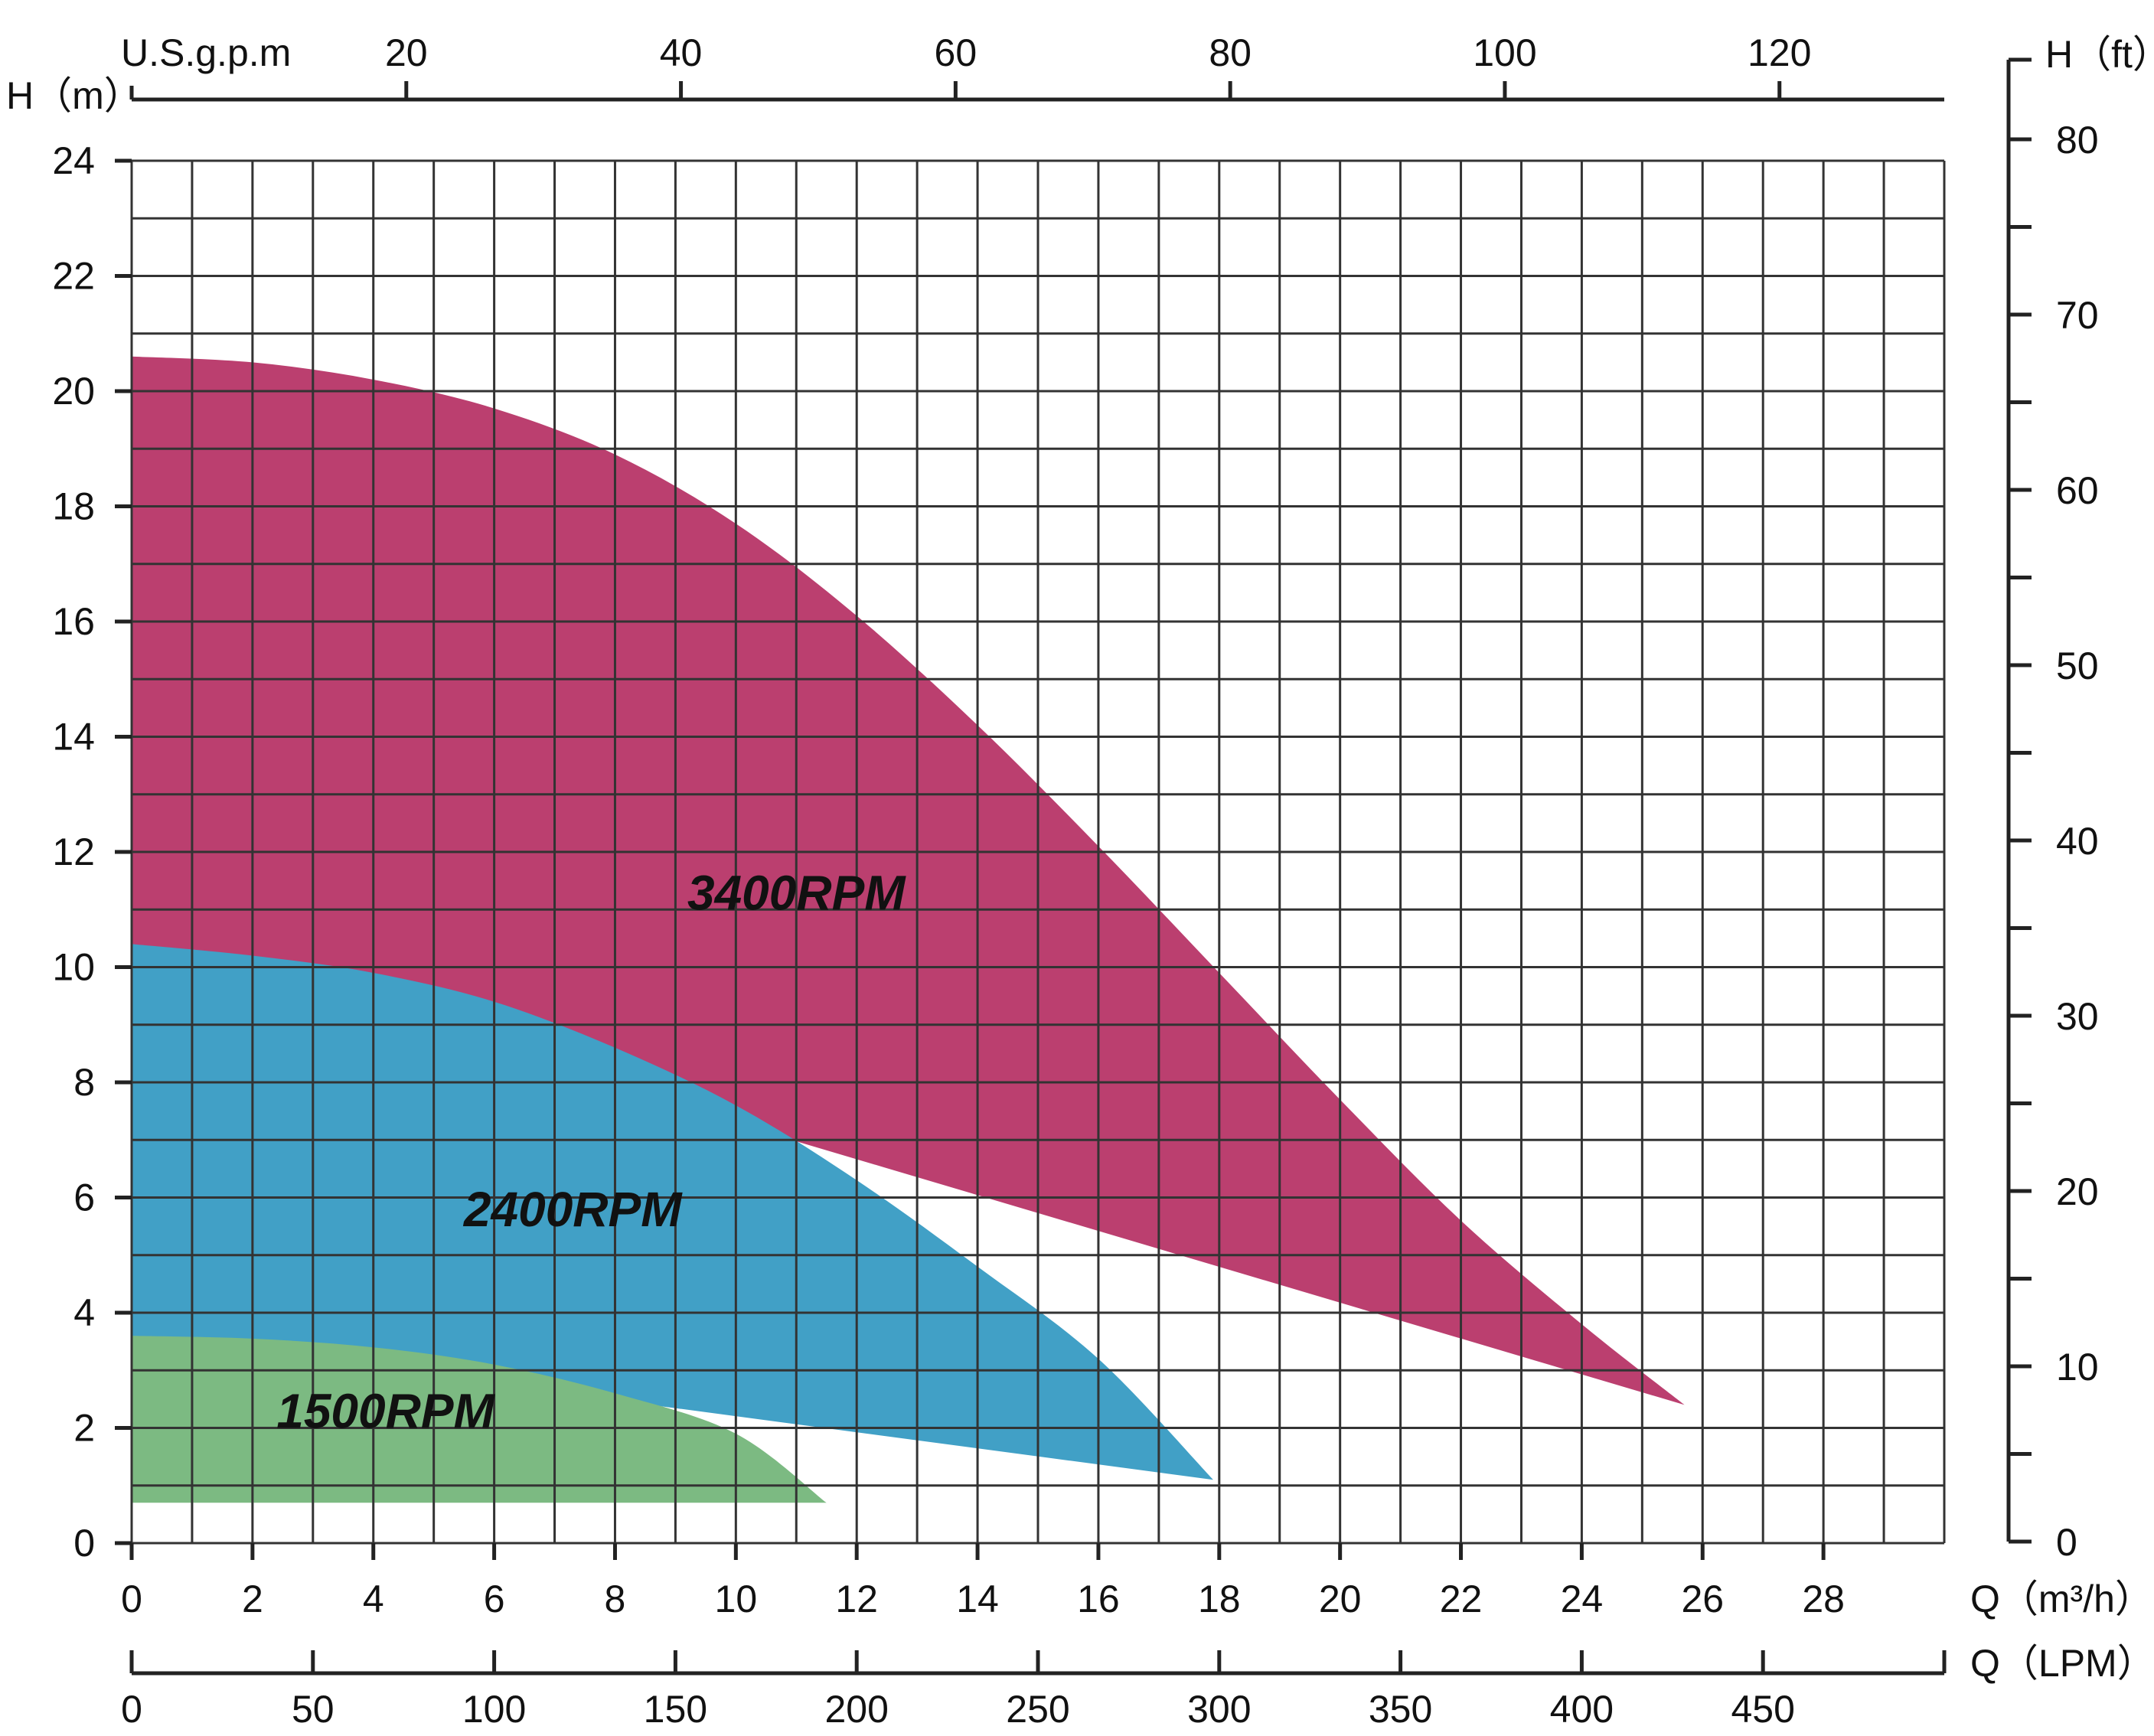 This screenshot has width=2154, height=1736. What do you see at coordinates (2099, 54) in the screenshot?
I see `right-axis-title: H（ft）` at bounding box center [2099, 54].